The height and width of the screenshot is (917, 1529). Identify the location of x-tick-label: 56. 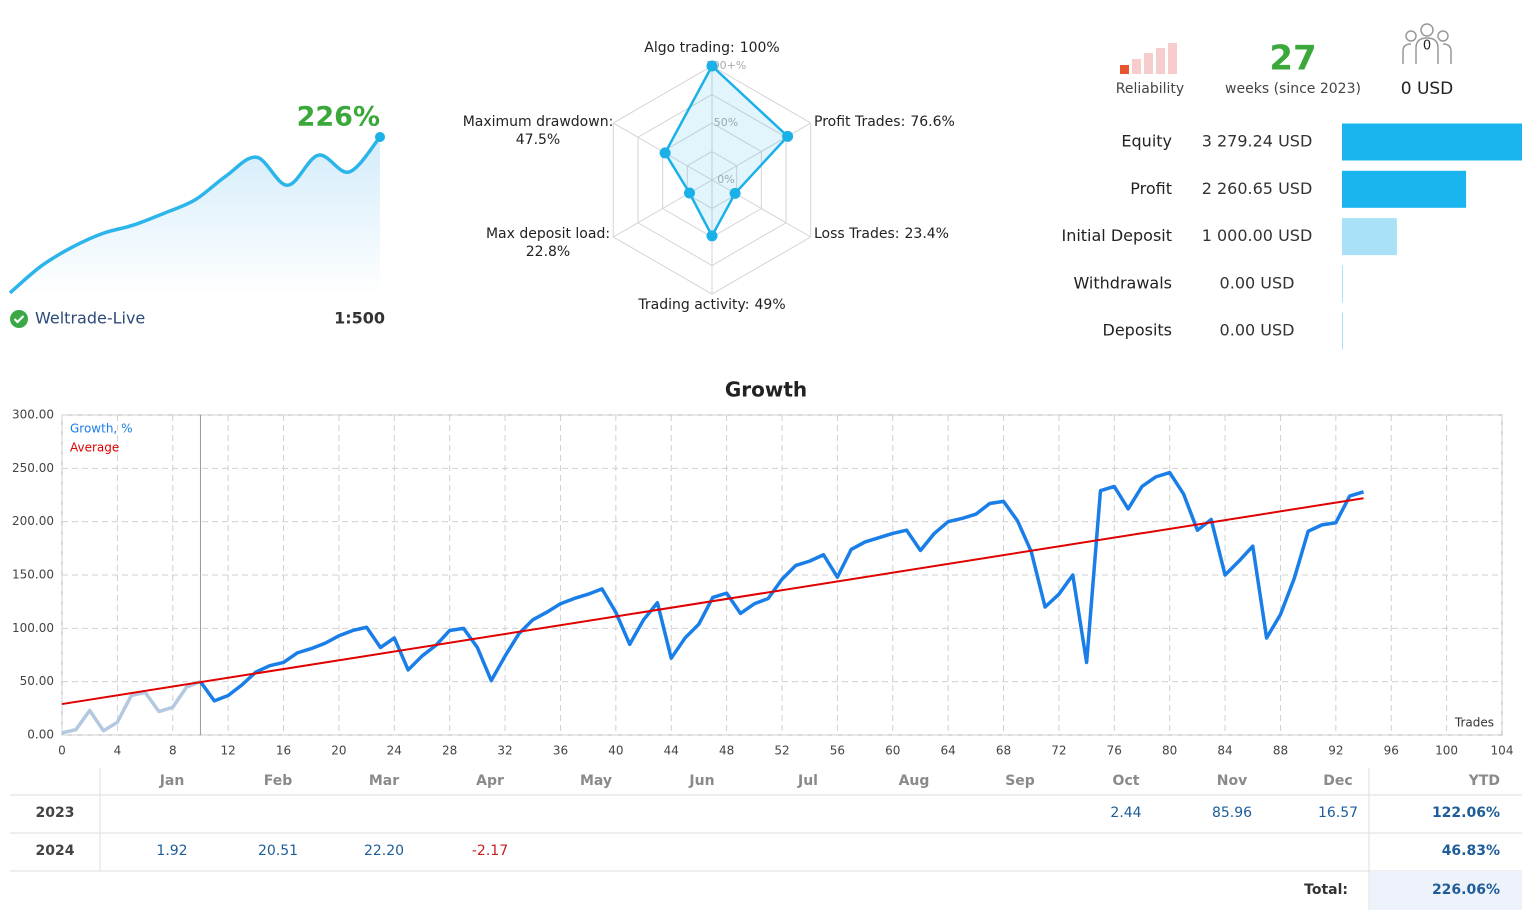
(837, 751).